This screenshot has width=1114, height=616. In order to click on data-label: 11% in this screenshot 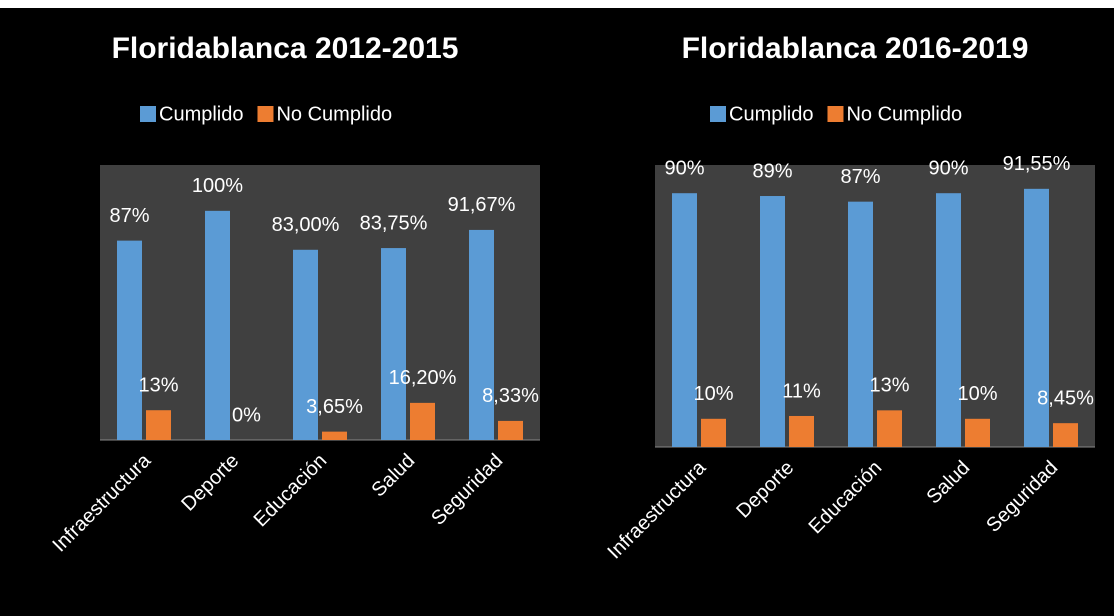, I will do `click(801, 391)`.